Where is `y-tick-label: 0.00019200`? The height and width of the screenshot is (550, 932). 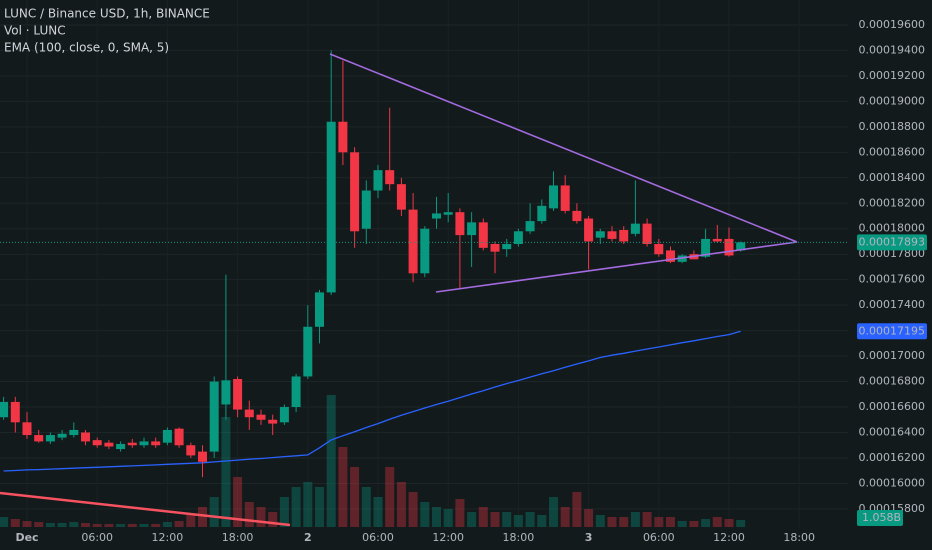 y-tick-label: 0.00019200 is located at coordinates (892, 75).